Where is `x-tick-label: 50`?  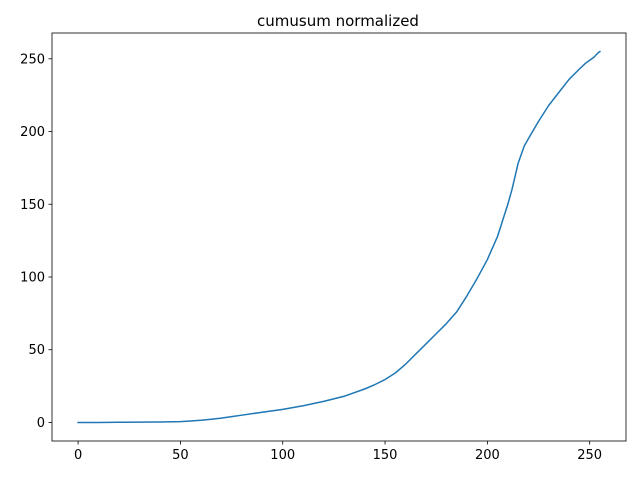 x-tick-label: 50 is located at coordinates (180, 455).